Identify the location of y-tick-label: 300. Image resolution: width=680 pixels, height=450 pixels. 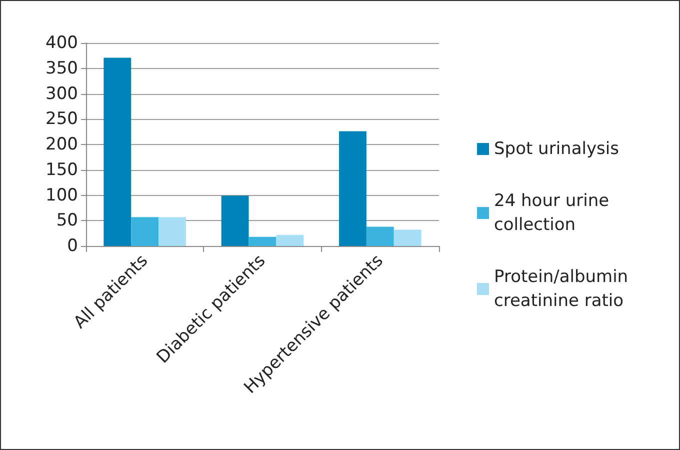
(62, 94).